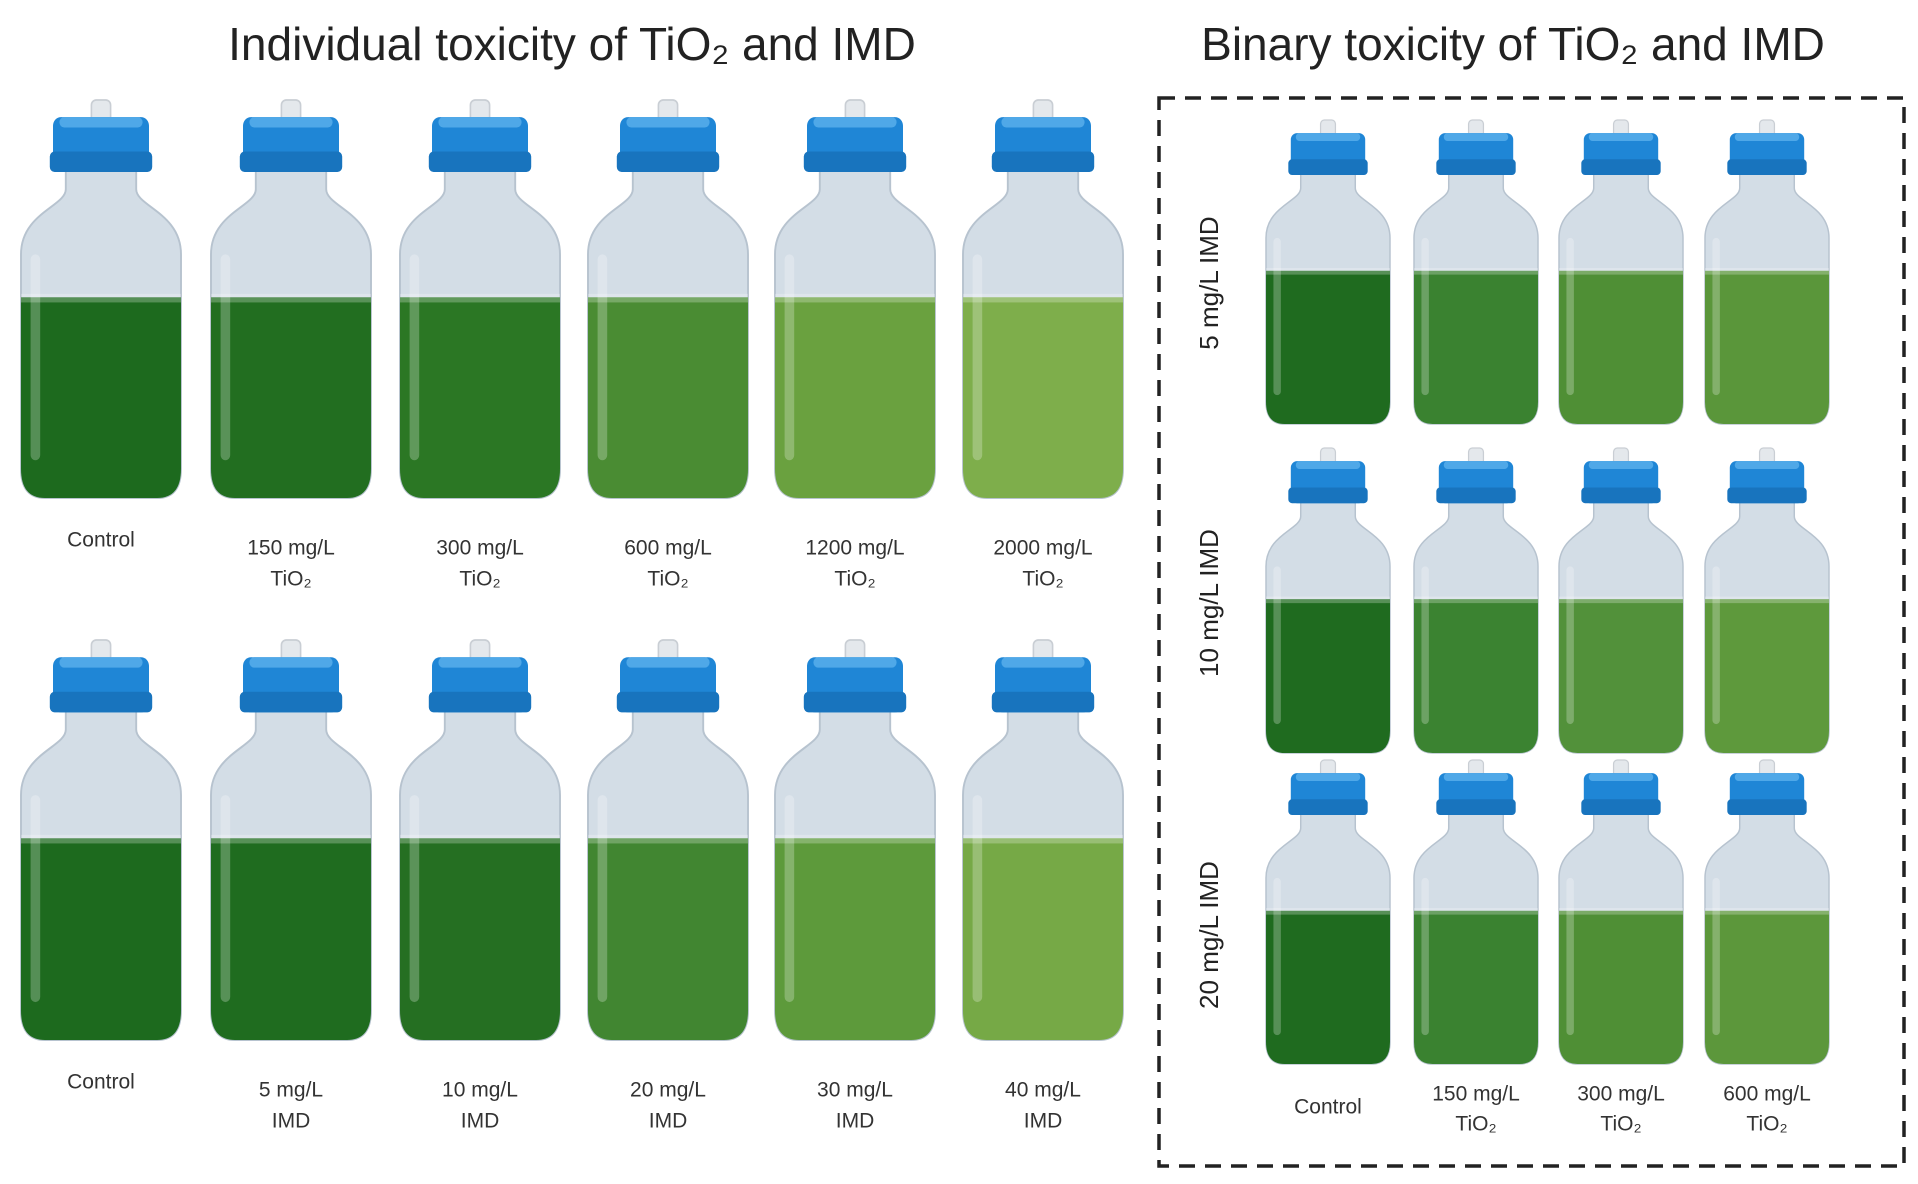 This screenshot has height=1184, width=1918. What do you see at coordinates (291, 1090) in the screenshot?
I see `bottle-label: 5 mg/L` at bounding box center [291, 1090].